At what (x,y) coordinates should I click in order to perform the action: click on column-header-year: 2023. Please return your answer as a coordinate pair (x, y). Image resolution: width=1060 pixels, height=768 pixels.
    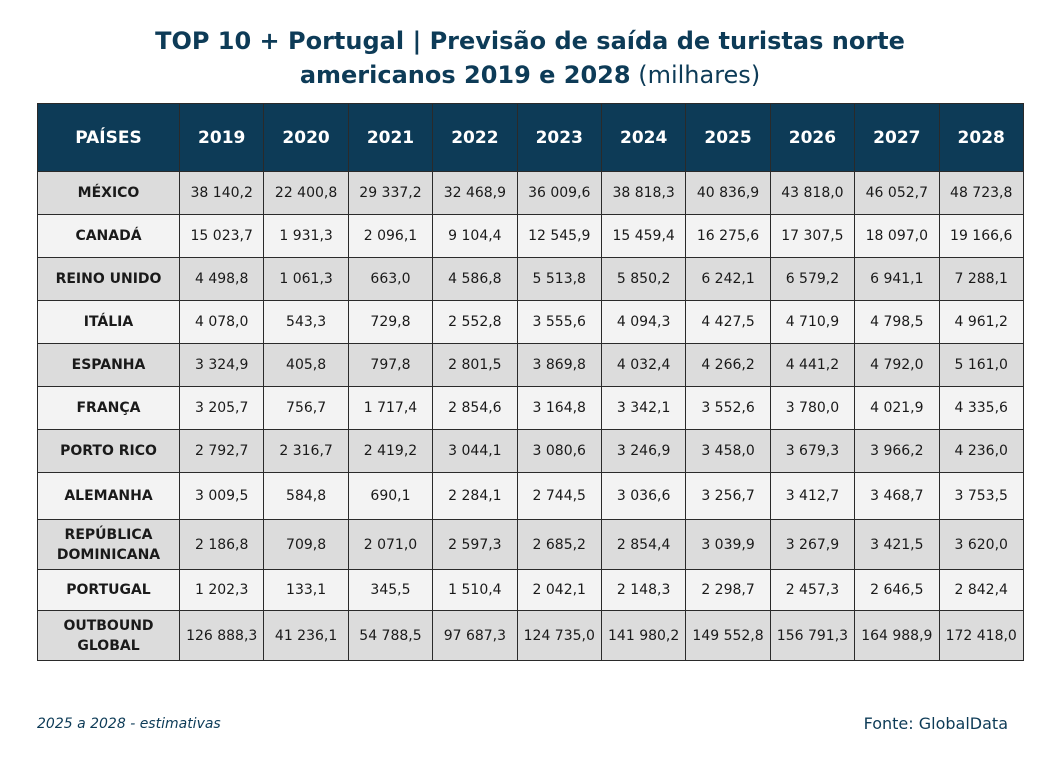
    Looking at the image, I should click on (559, 137).